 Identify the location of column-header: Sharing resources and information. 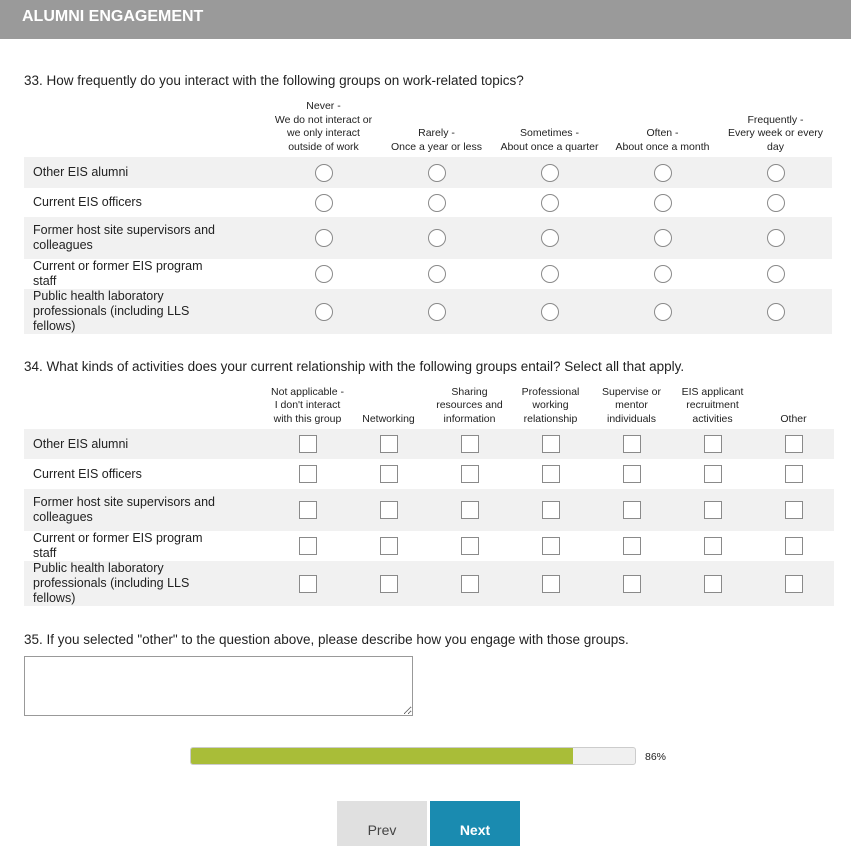
(469, 406).